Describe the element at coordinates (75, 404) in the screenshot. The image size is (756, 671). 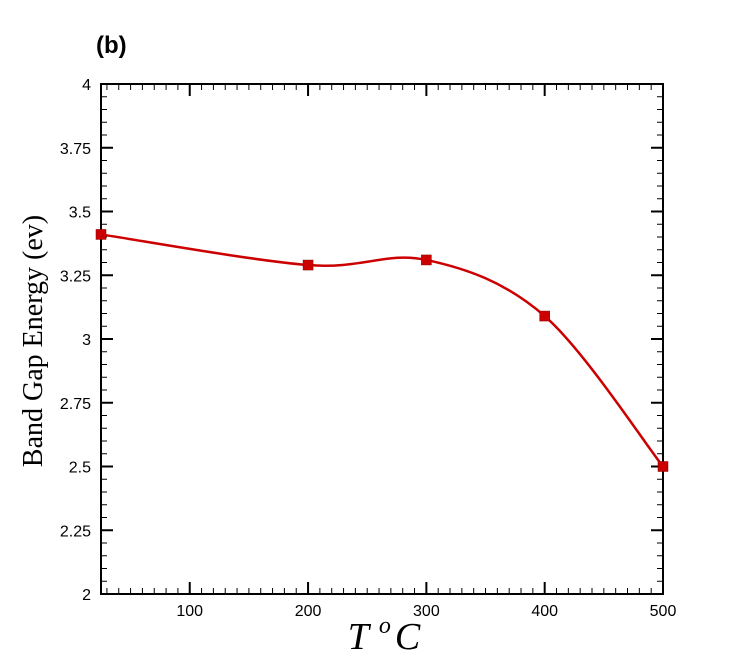
I see `y-tick-label: 2.75` at that location.